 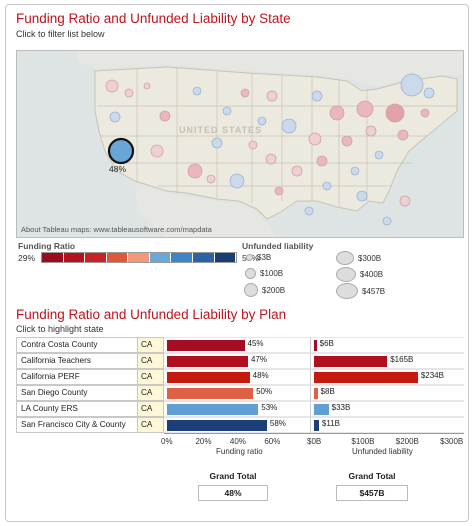 What do you see at coordinates (264, 391) in the screenshot?
I see `funding-ratio-label: 50%` at bounding box center [264, 391].